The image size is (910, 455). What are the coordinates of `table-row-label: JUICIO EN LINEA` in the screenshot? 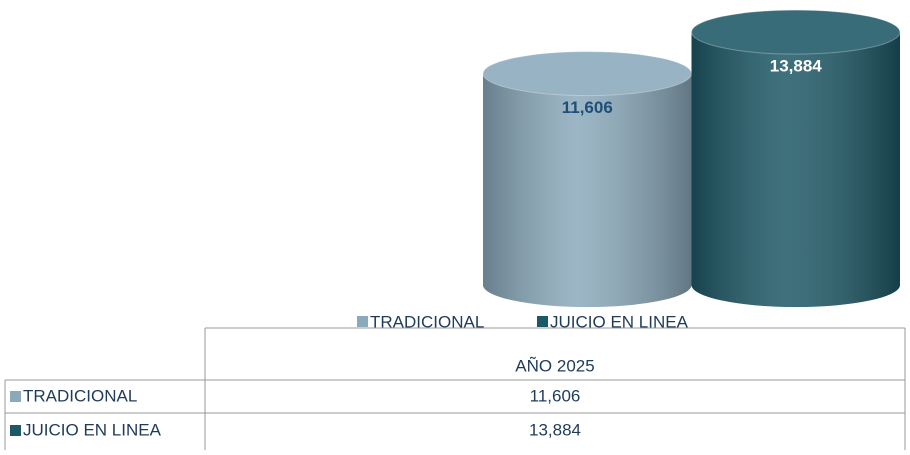 It's located at (92, 429).